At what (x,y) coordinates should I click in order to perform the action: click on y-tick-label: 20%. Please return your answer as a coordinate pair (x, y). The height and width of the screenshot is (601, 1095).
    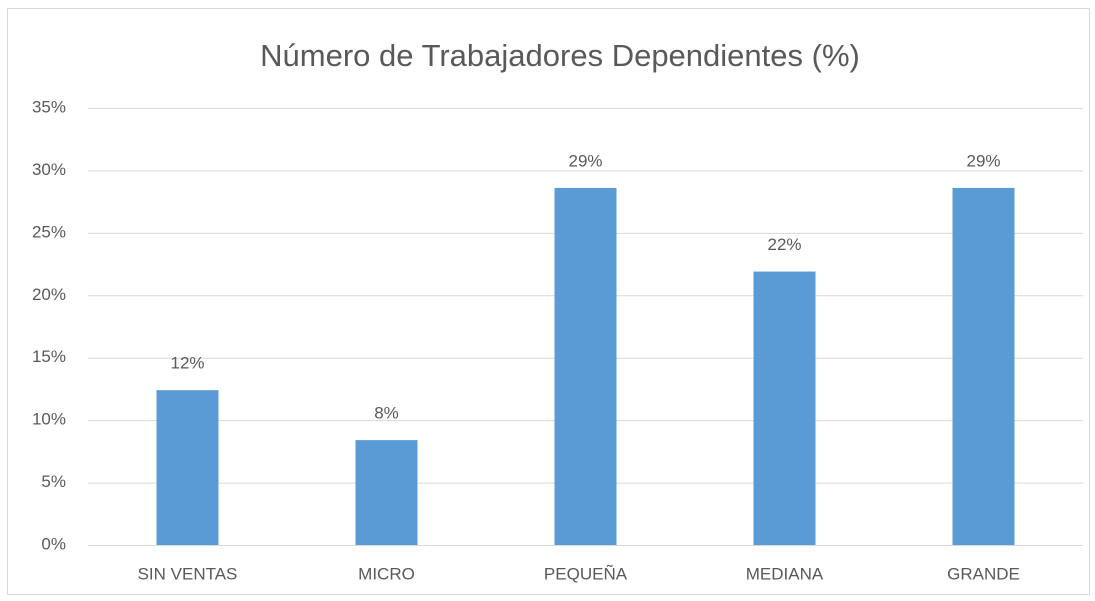
    Looking at the image, I should click on (49, 294).